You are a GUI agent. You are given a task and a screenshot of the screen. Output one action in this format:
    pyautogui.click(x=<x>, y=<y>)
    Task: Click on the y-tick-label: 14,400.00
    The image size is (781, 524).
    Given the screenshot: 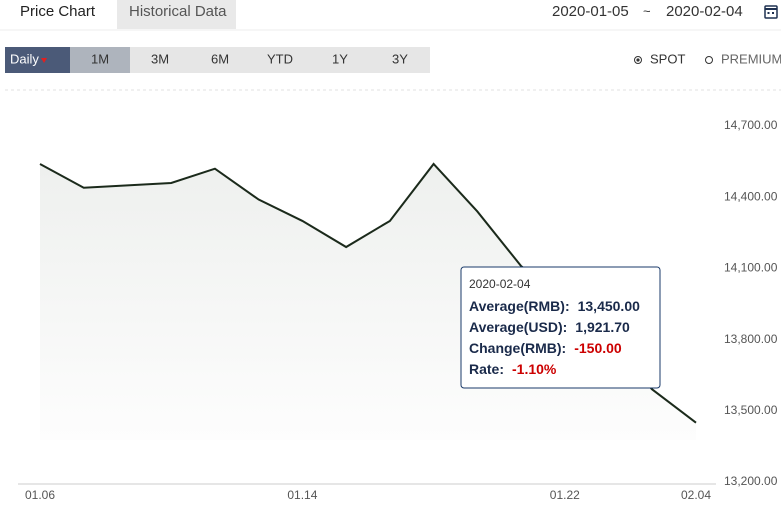 What is the action you would take?
    pyautogui.click(x=751, y=196)
    